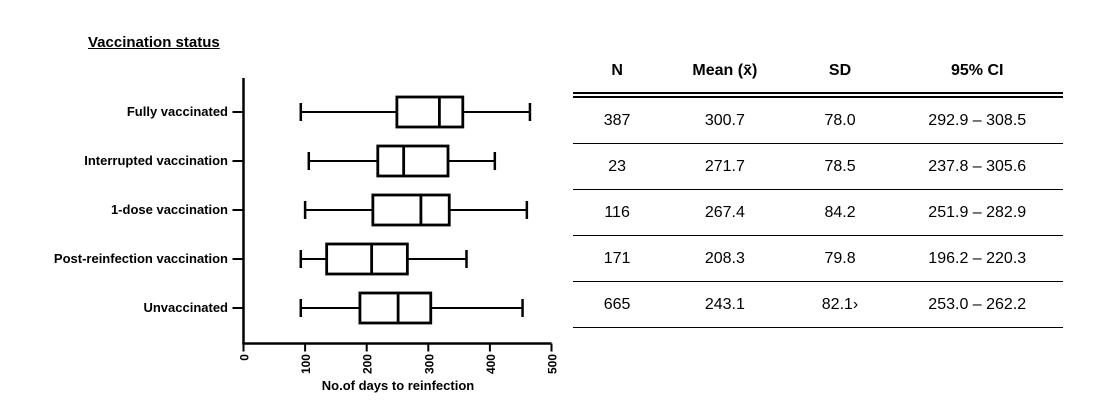 The width and height of the screenshot is (1097, 413). Describe the element at coordinates (491, 364) in the screenshot. I see `x-tick-label: 400` at that location.